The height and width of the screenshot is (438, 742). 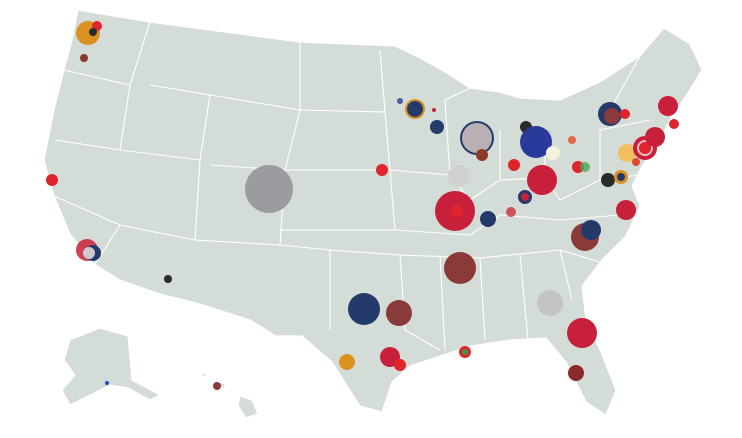 I want to click on hawaii, so click(x=228, y=394).